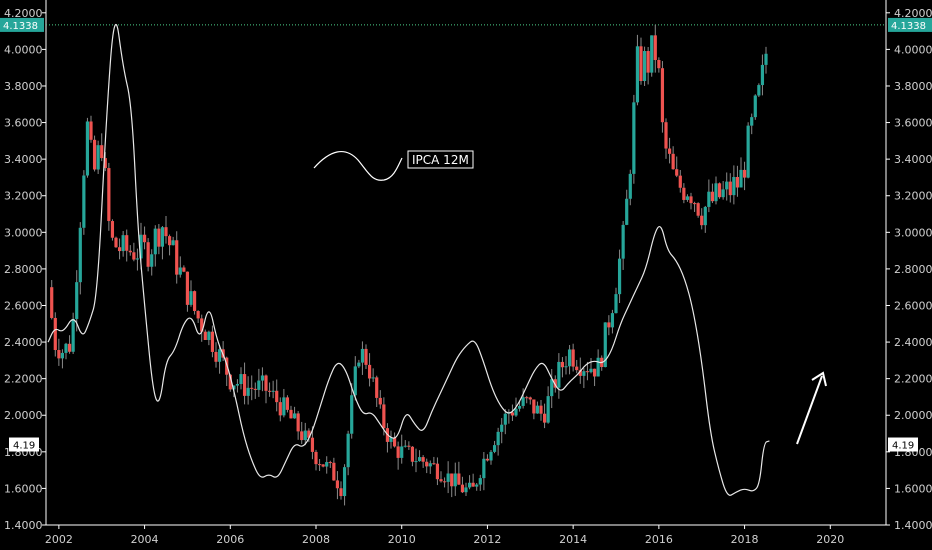 Image resolution: width=932 pixels, height=550 pixels. Describe the element at coordinates (23, 232) in the screenshot. I see `y-tick-label-left: 3.0000` at that location.